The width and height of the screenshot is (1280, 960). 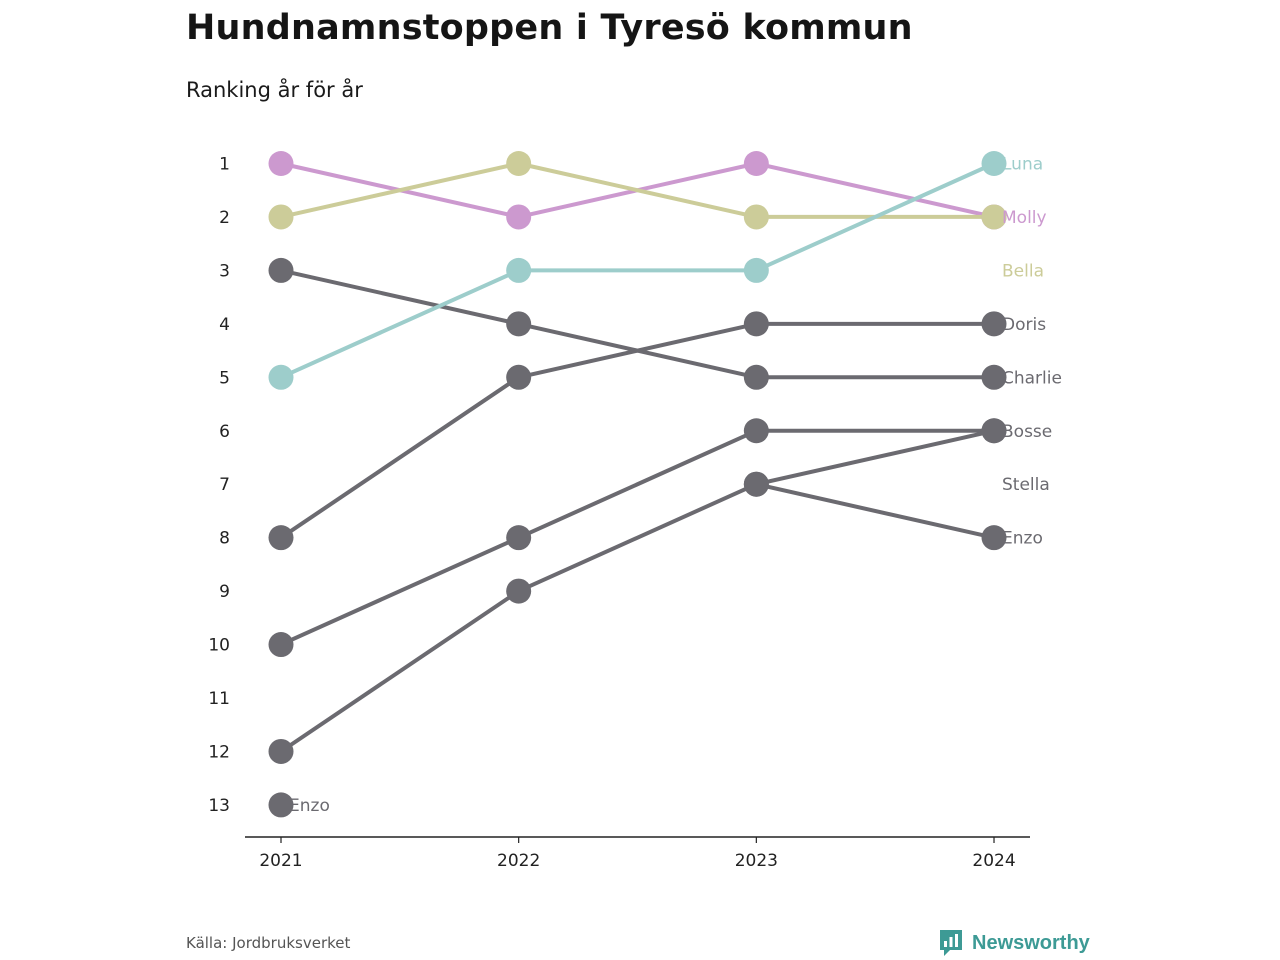 What do you see at coordinates (224, 271) in the screenshot?
I see `y-tick-label: 3` at bounding box center [224, 271].